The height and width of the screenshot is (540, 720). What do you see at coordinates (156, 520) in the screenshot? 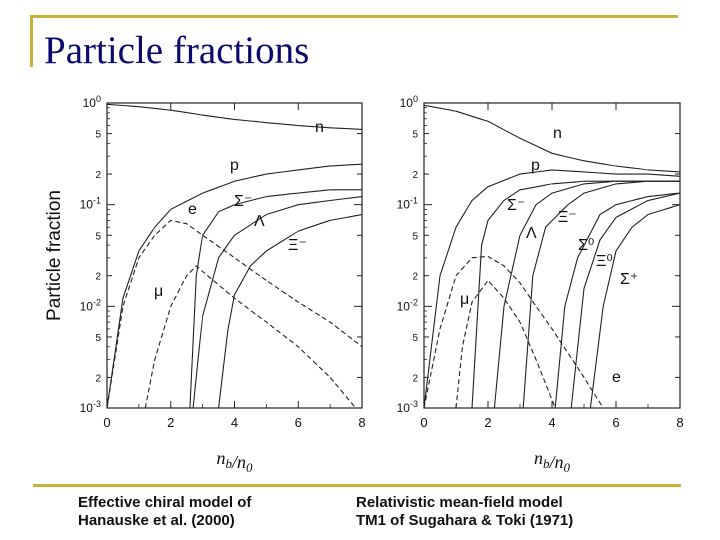
I see `caption-left-line-2: Hanauske et al. (2000)` at bounding box center [156, 520].